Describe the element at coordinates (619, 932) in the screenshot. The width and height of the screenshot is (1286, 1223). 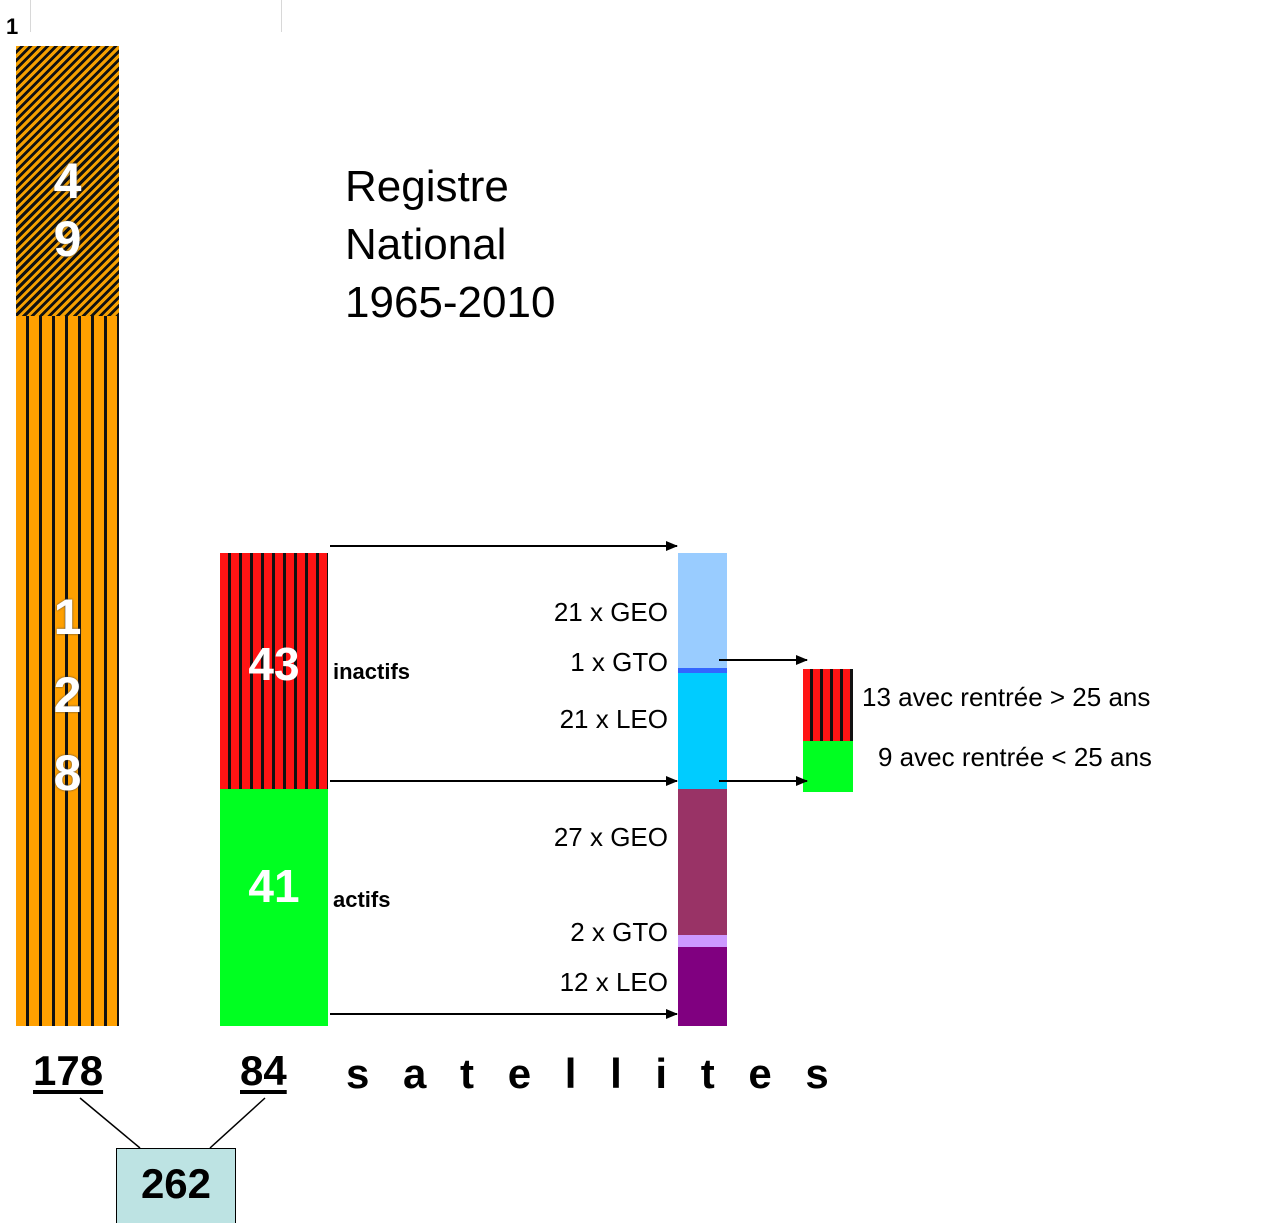
I see `orbit-label: 2 x GTO` at that location.